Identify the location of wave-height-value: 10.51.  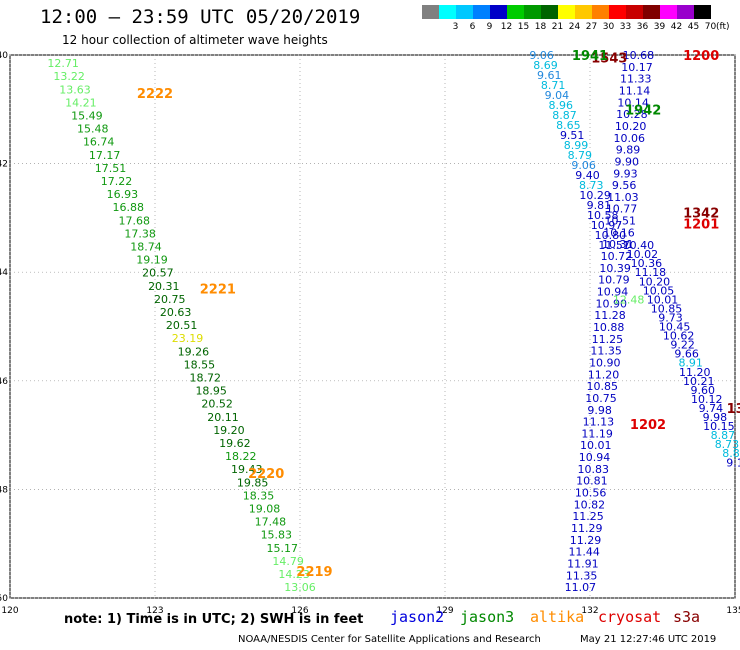
(621, 221).